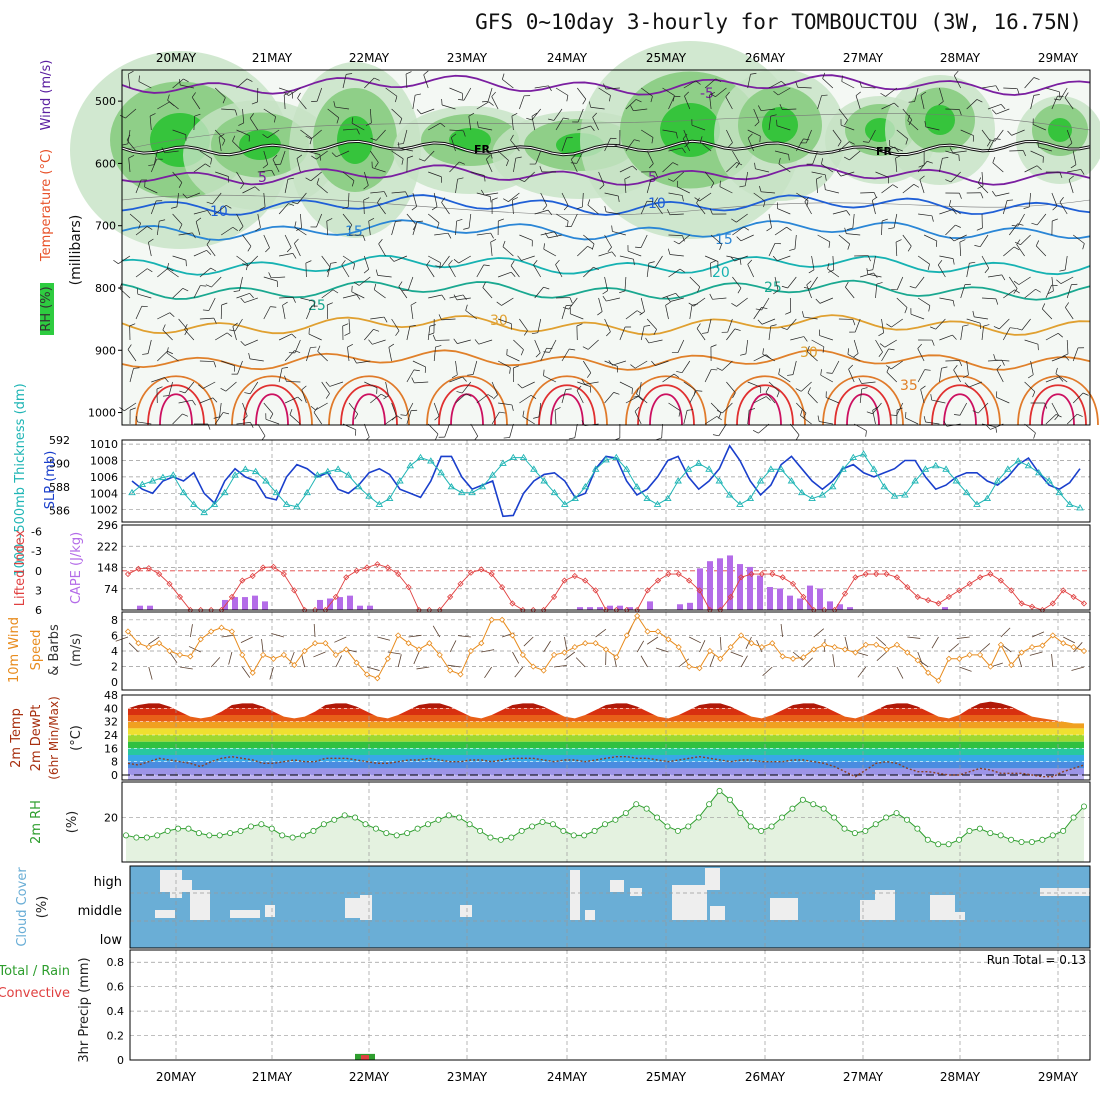 The width and height of the screenshot is (1100, 1100). Describe the element at coordinates (114, 762) in the screenshot. I see `temp-tick: 8` at that location.